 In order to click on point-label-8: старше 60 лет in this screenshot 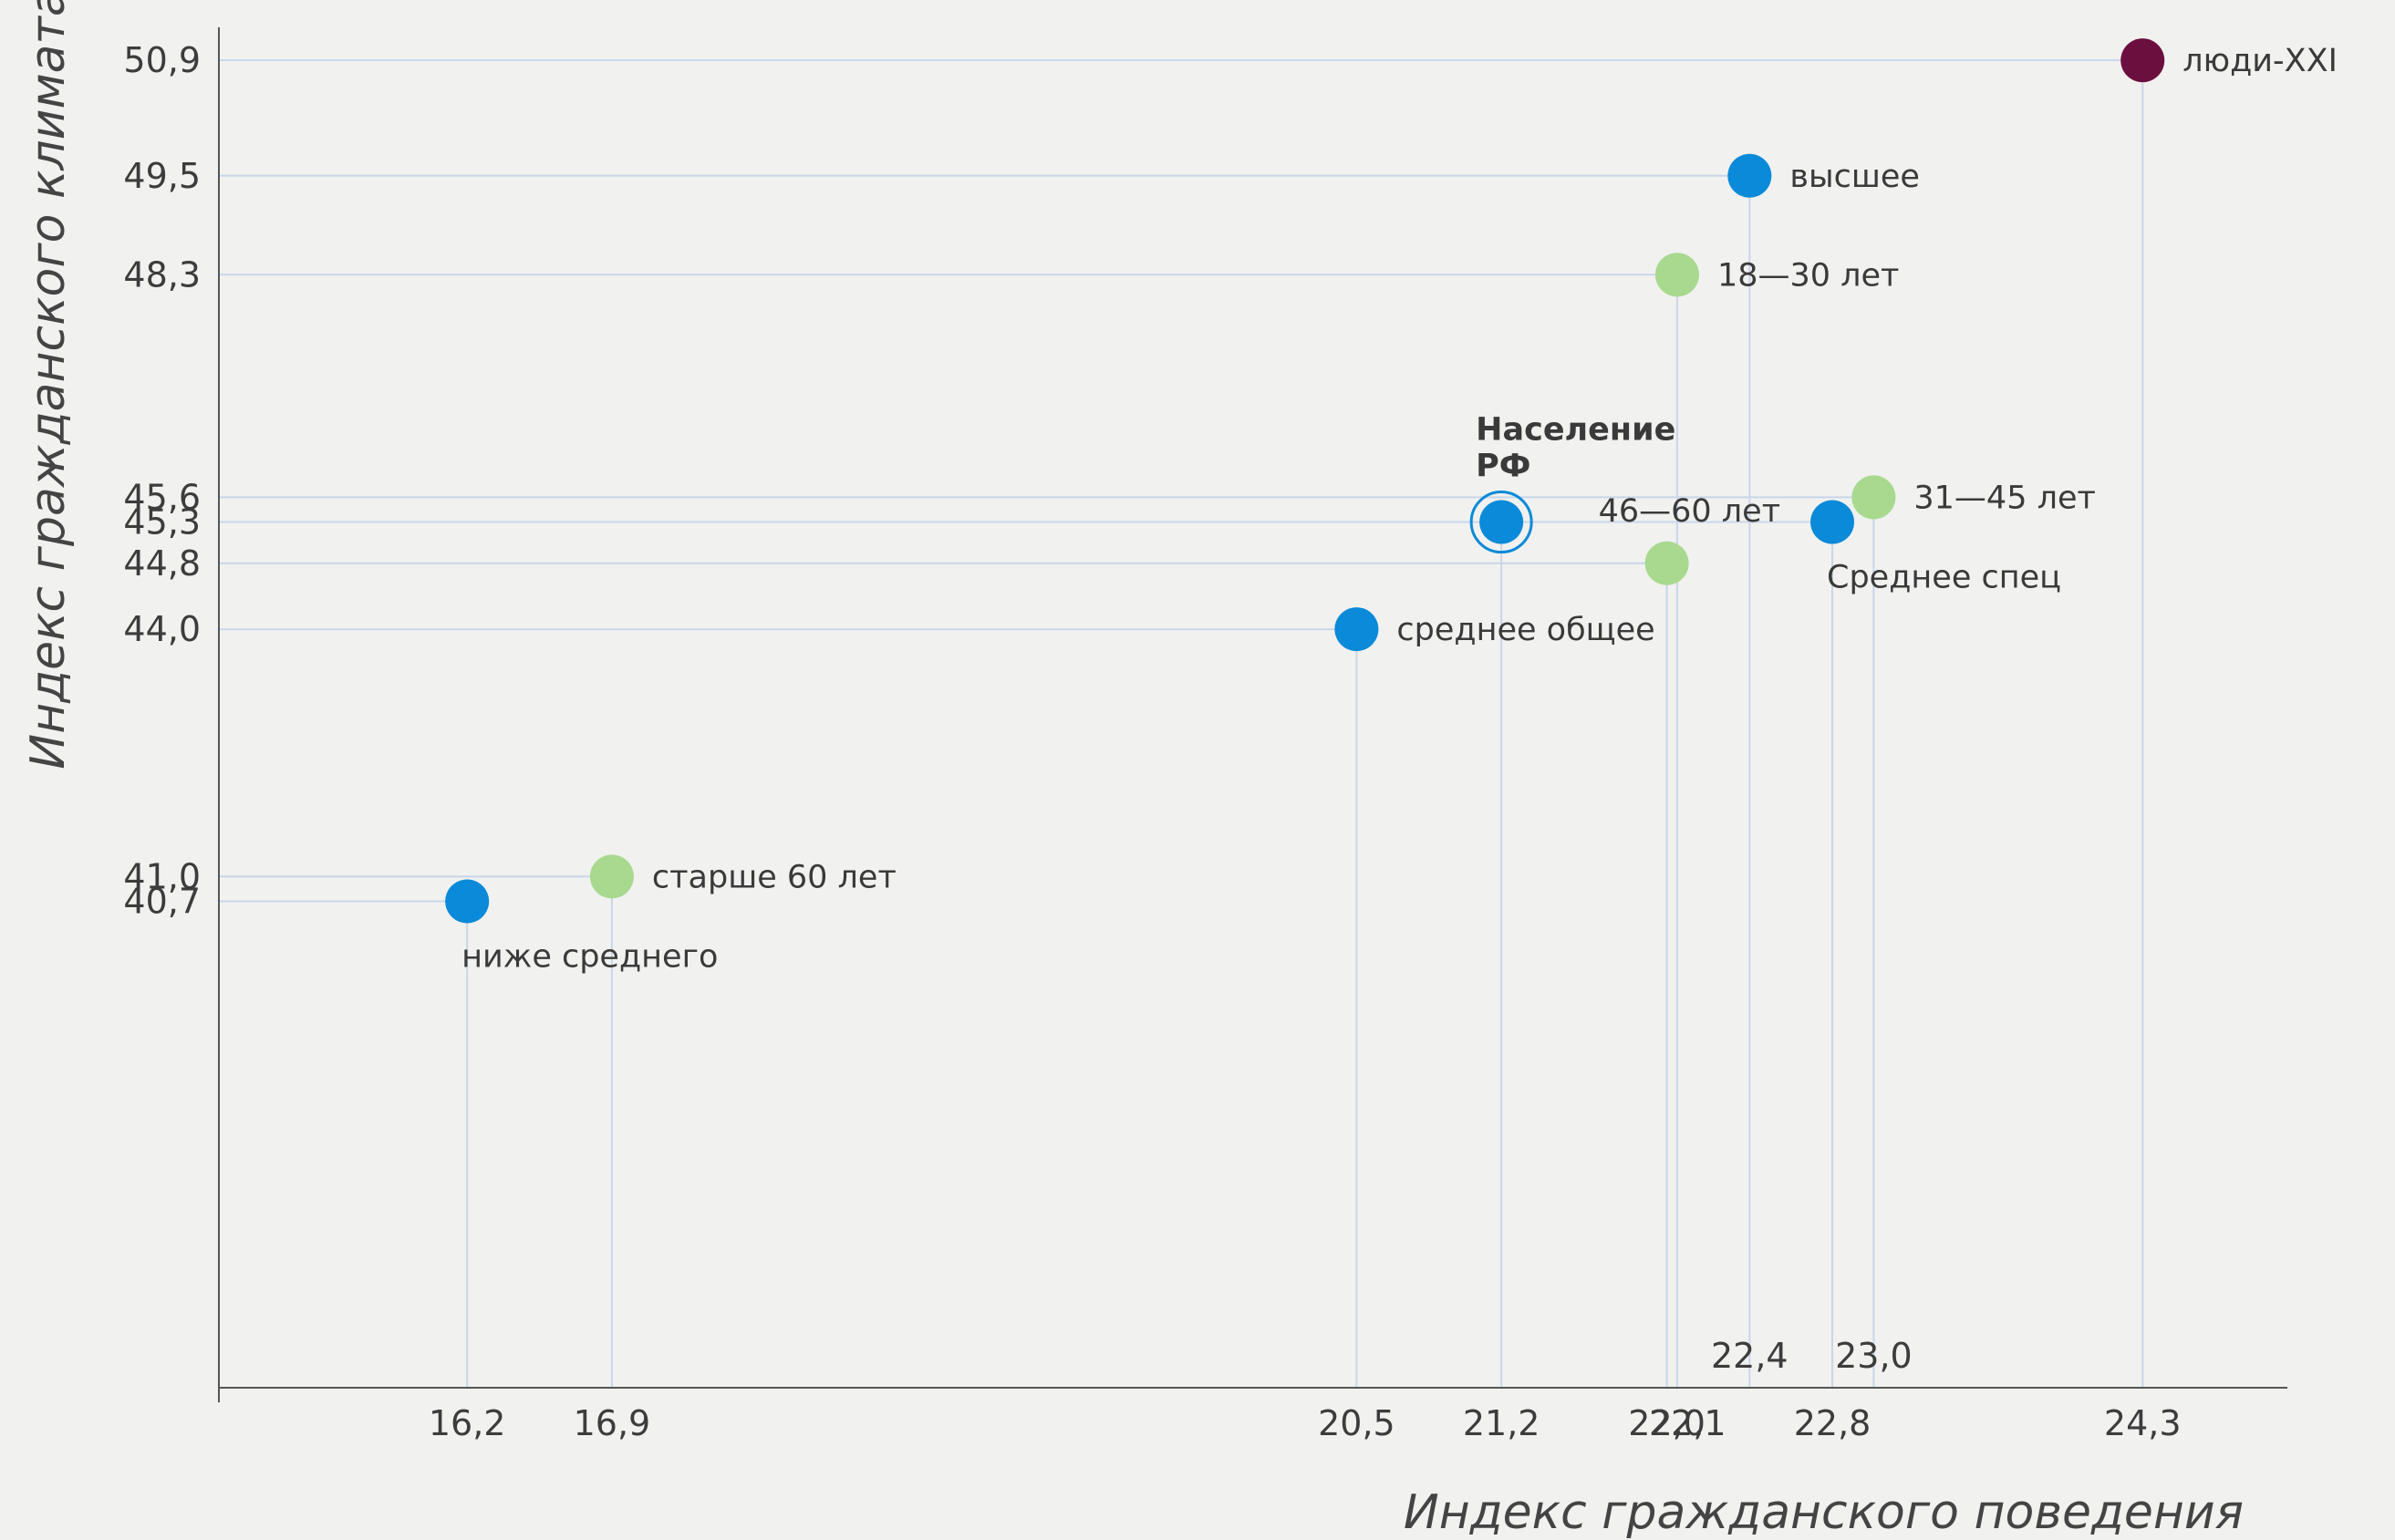, I will do `click(774, 877)`.